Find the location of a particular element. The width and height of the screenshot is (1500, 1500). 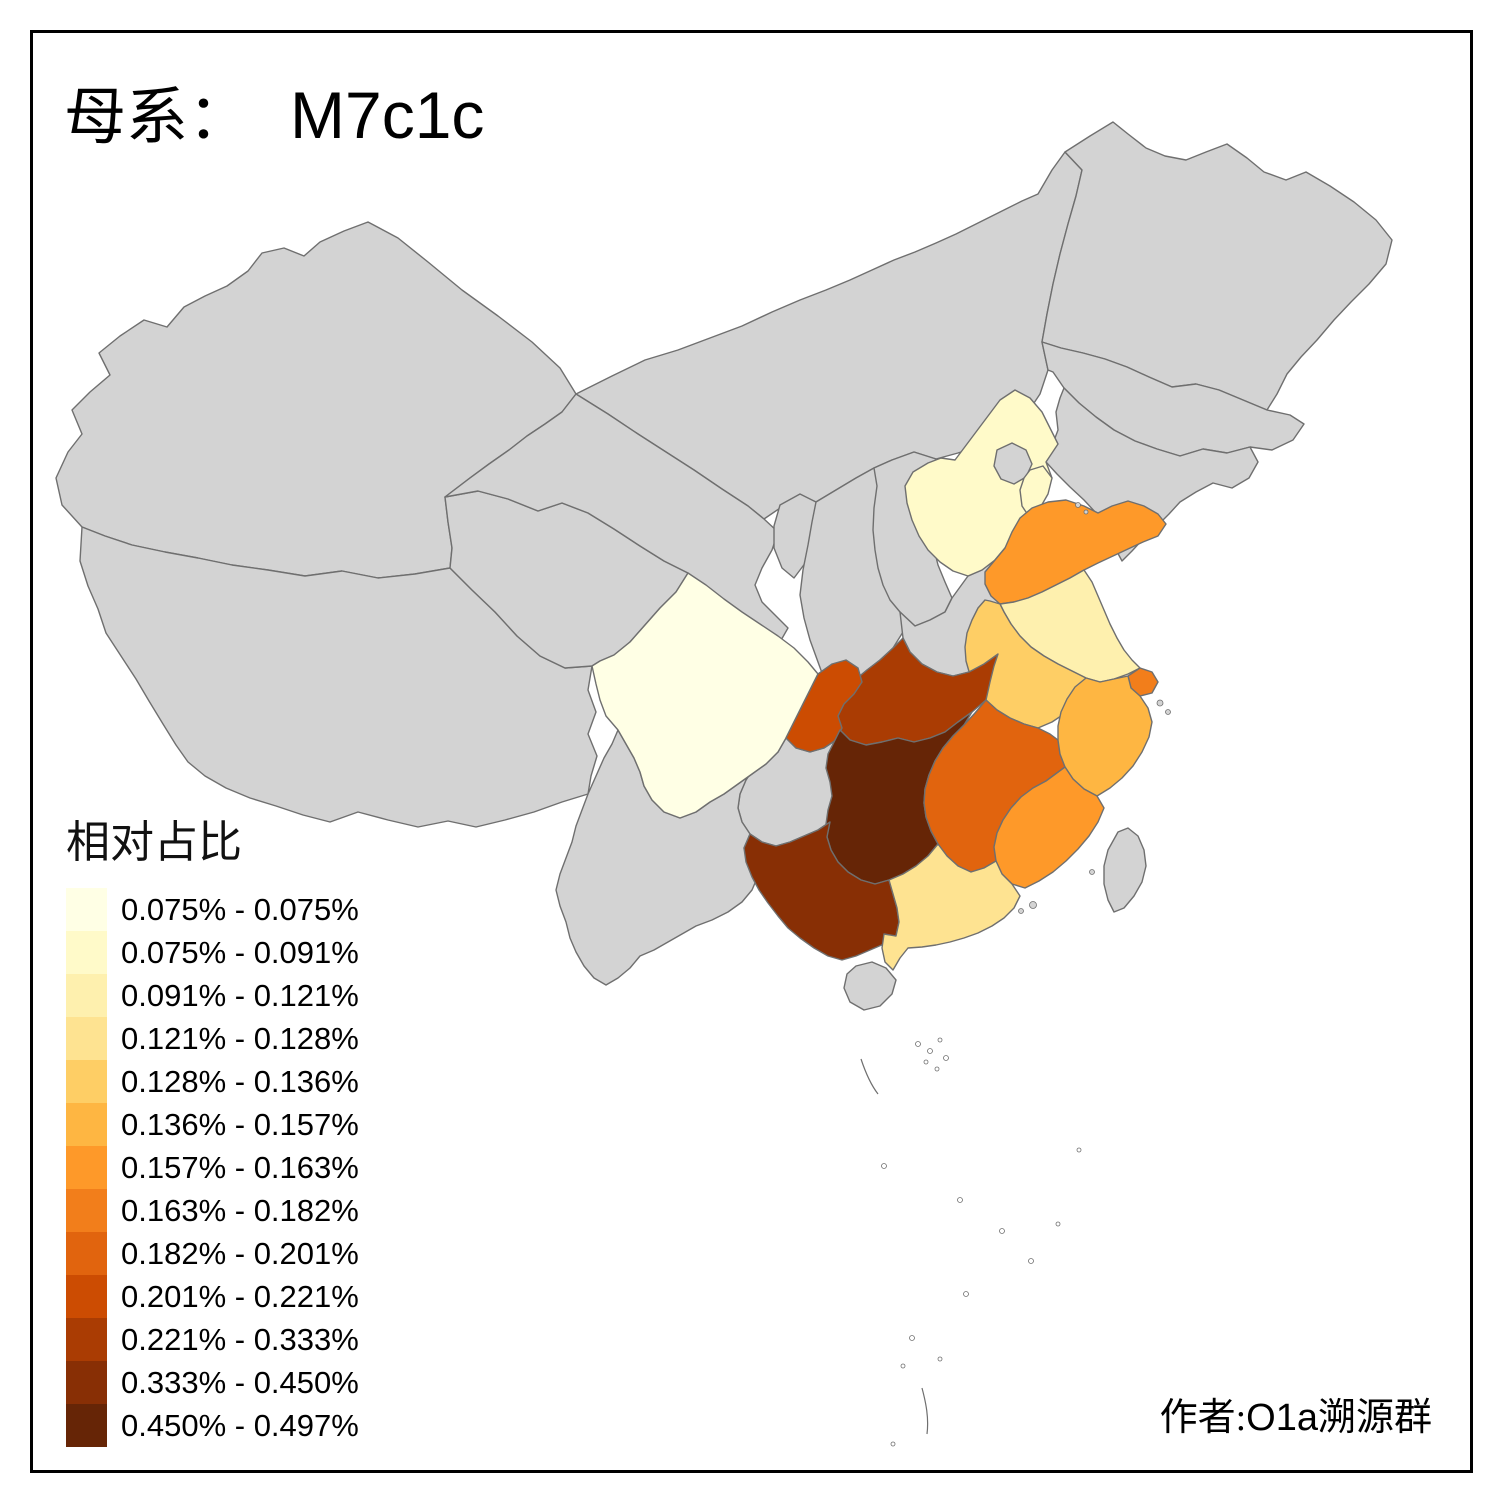

map-title-prefix: 母系： is located at coordinates (157, 118).